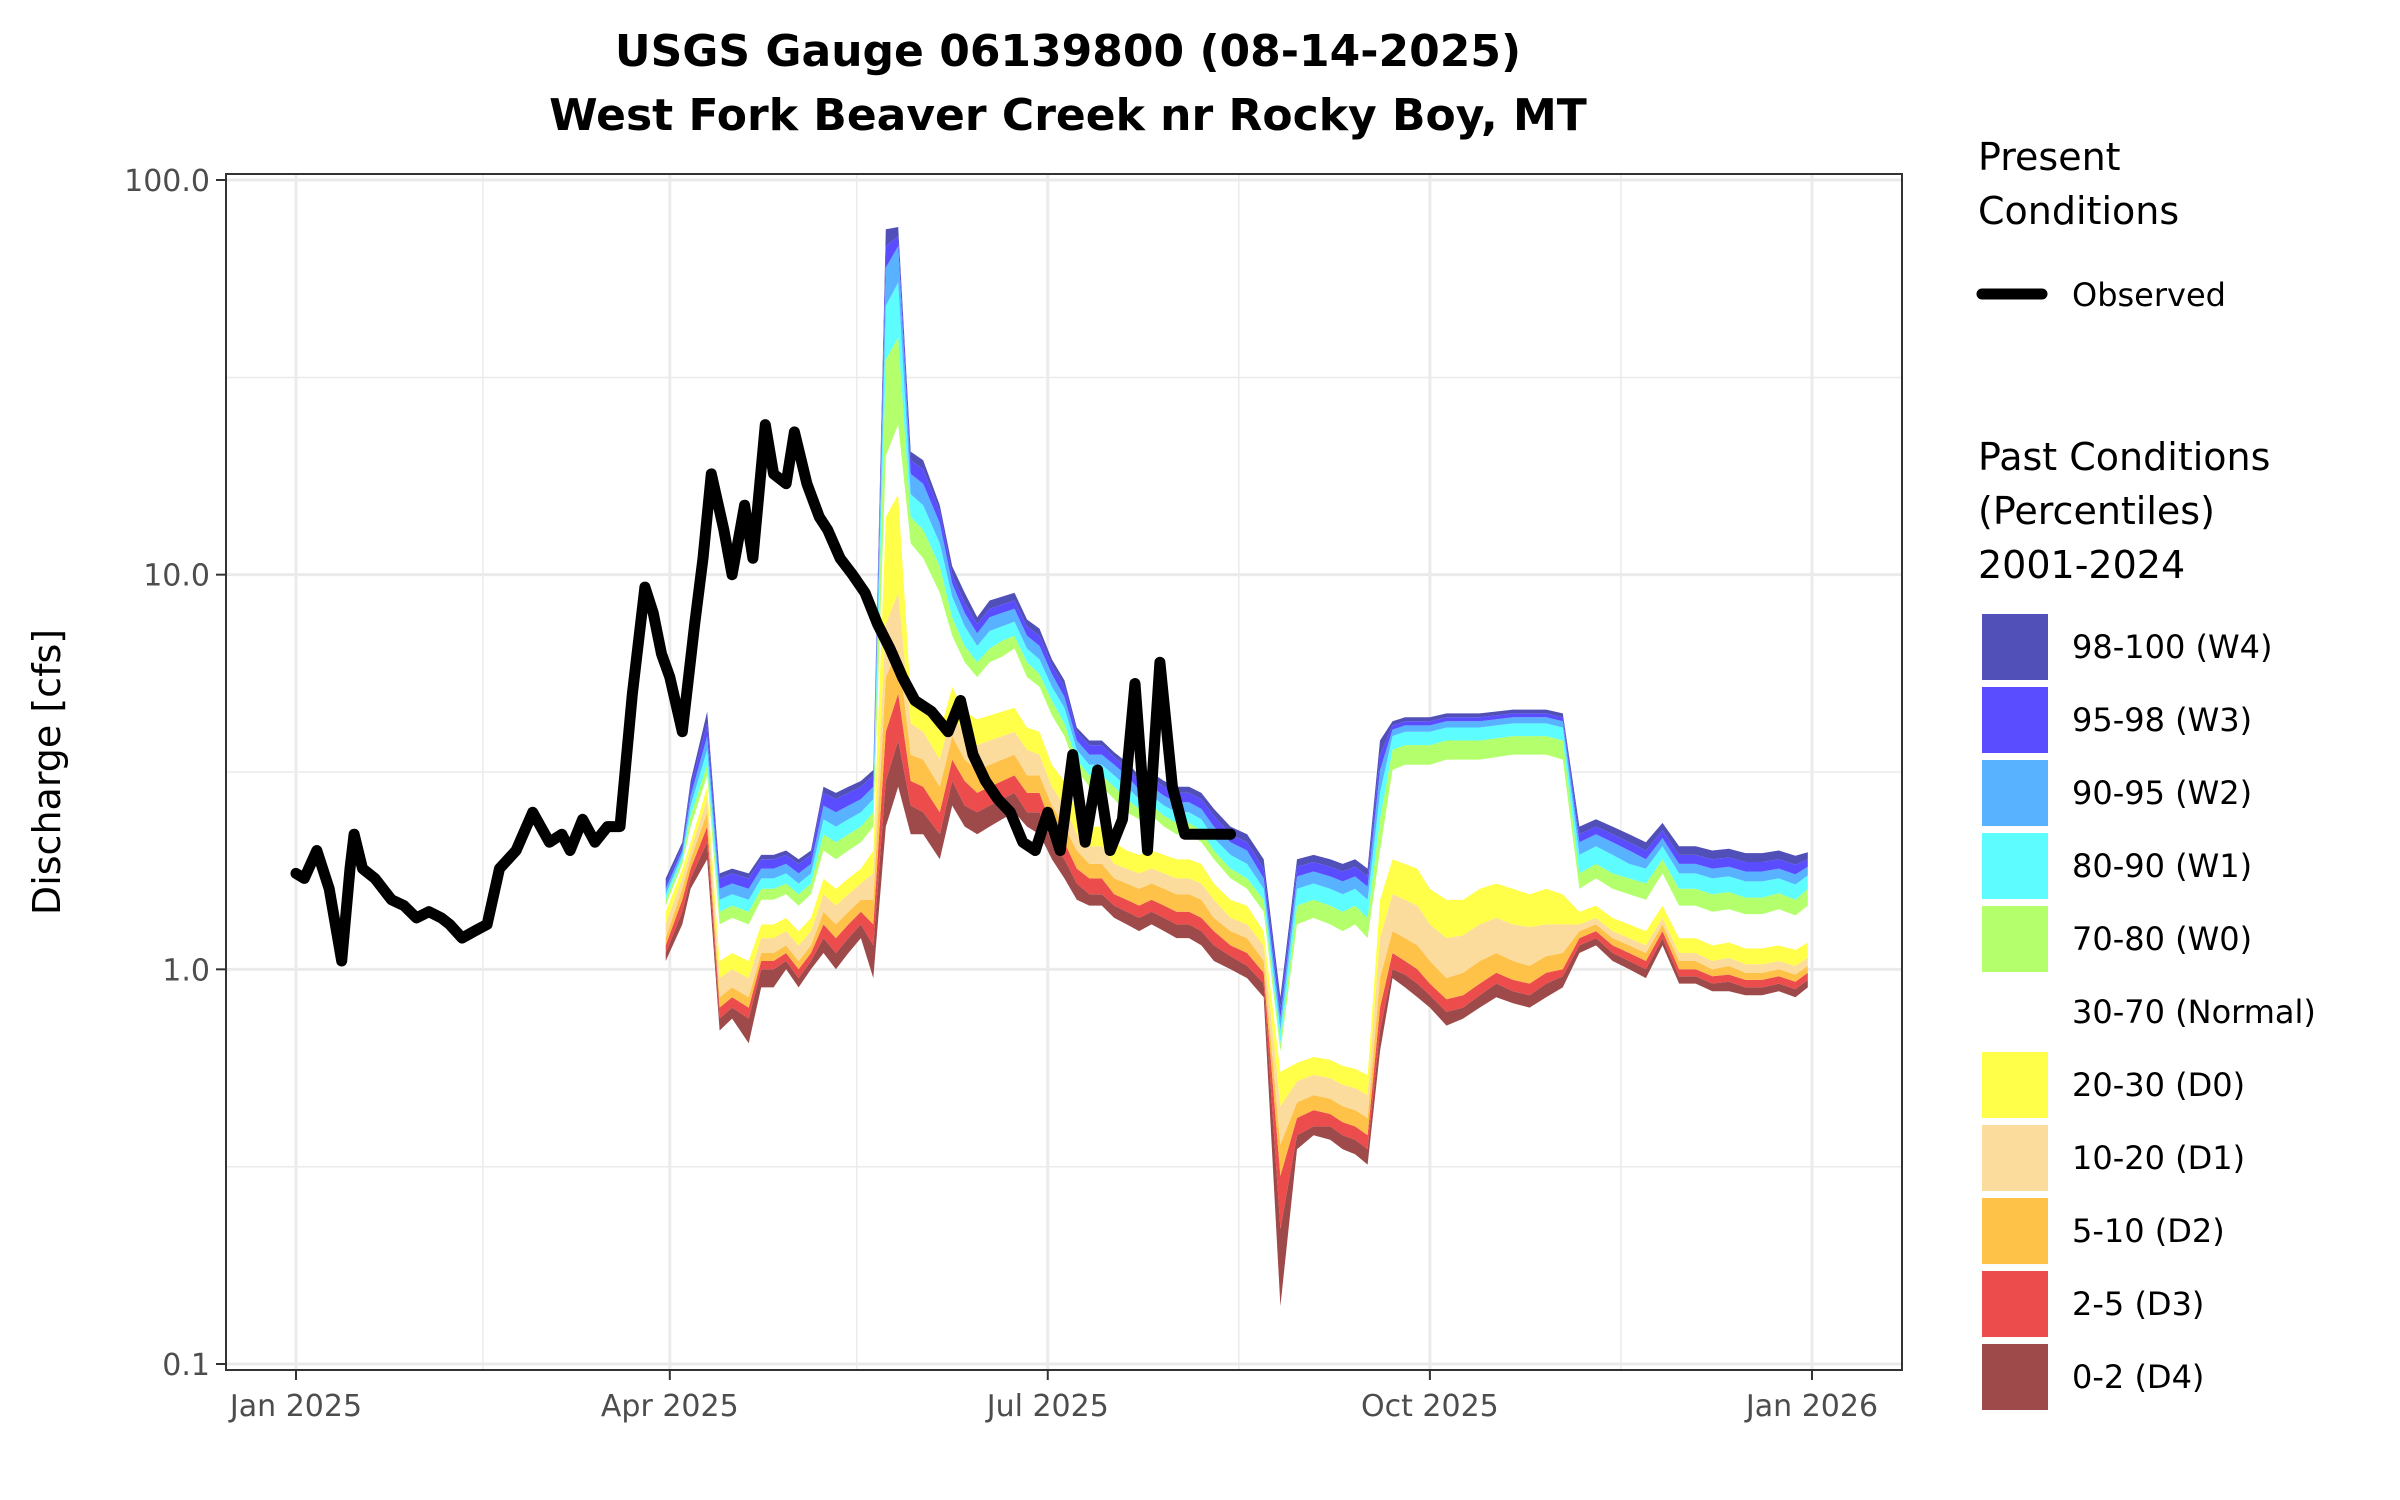  I want to click on y-tick-label: 0.1, so click(186, 1365).